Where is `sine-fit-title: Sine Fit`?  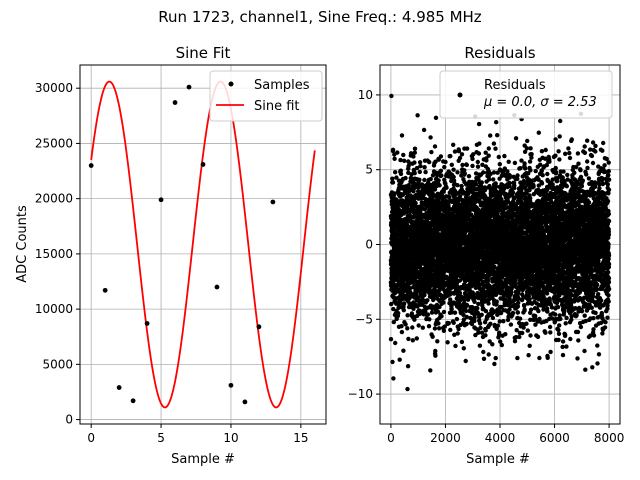 sine-fit-title: Sine Fit is located at coordinates (203, 53).